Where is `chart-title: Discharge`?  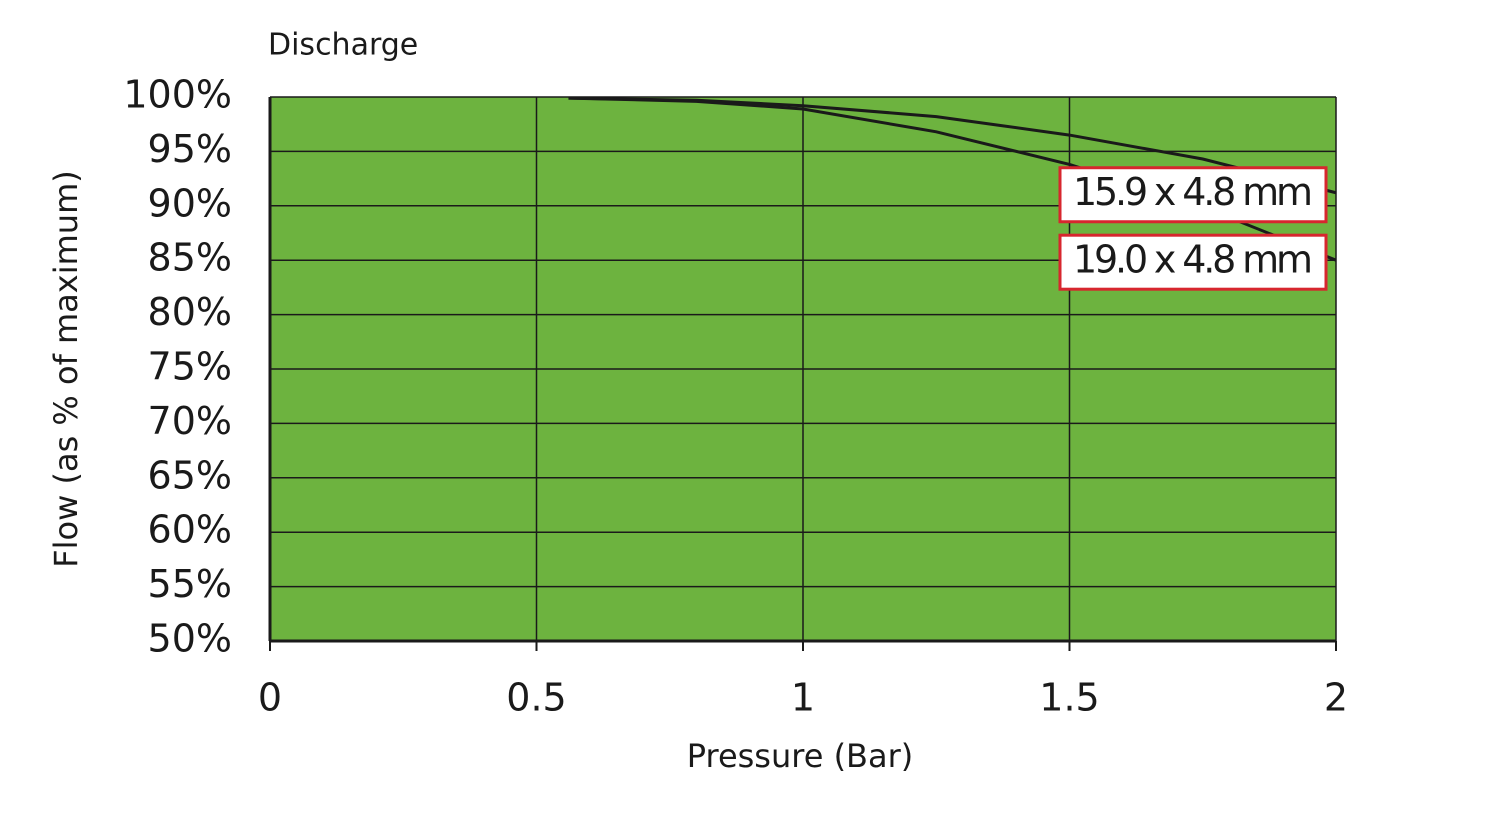
chart-title: Discharge is located at coordinates (343, 45).